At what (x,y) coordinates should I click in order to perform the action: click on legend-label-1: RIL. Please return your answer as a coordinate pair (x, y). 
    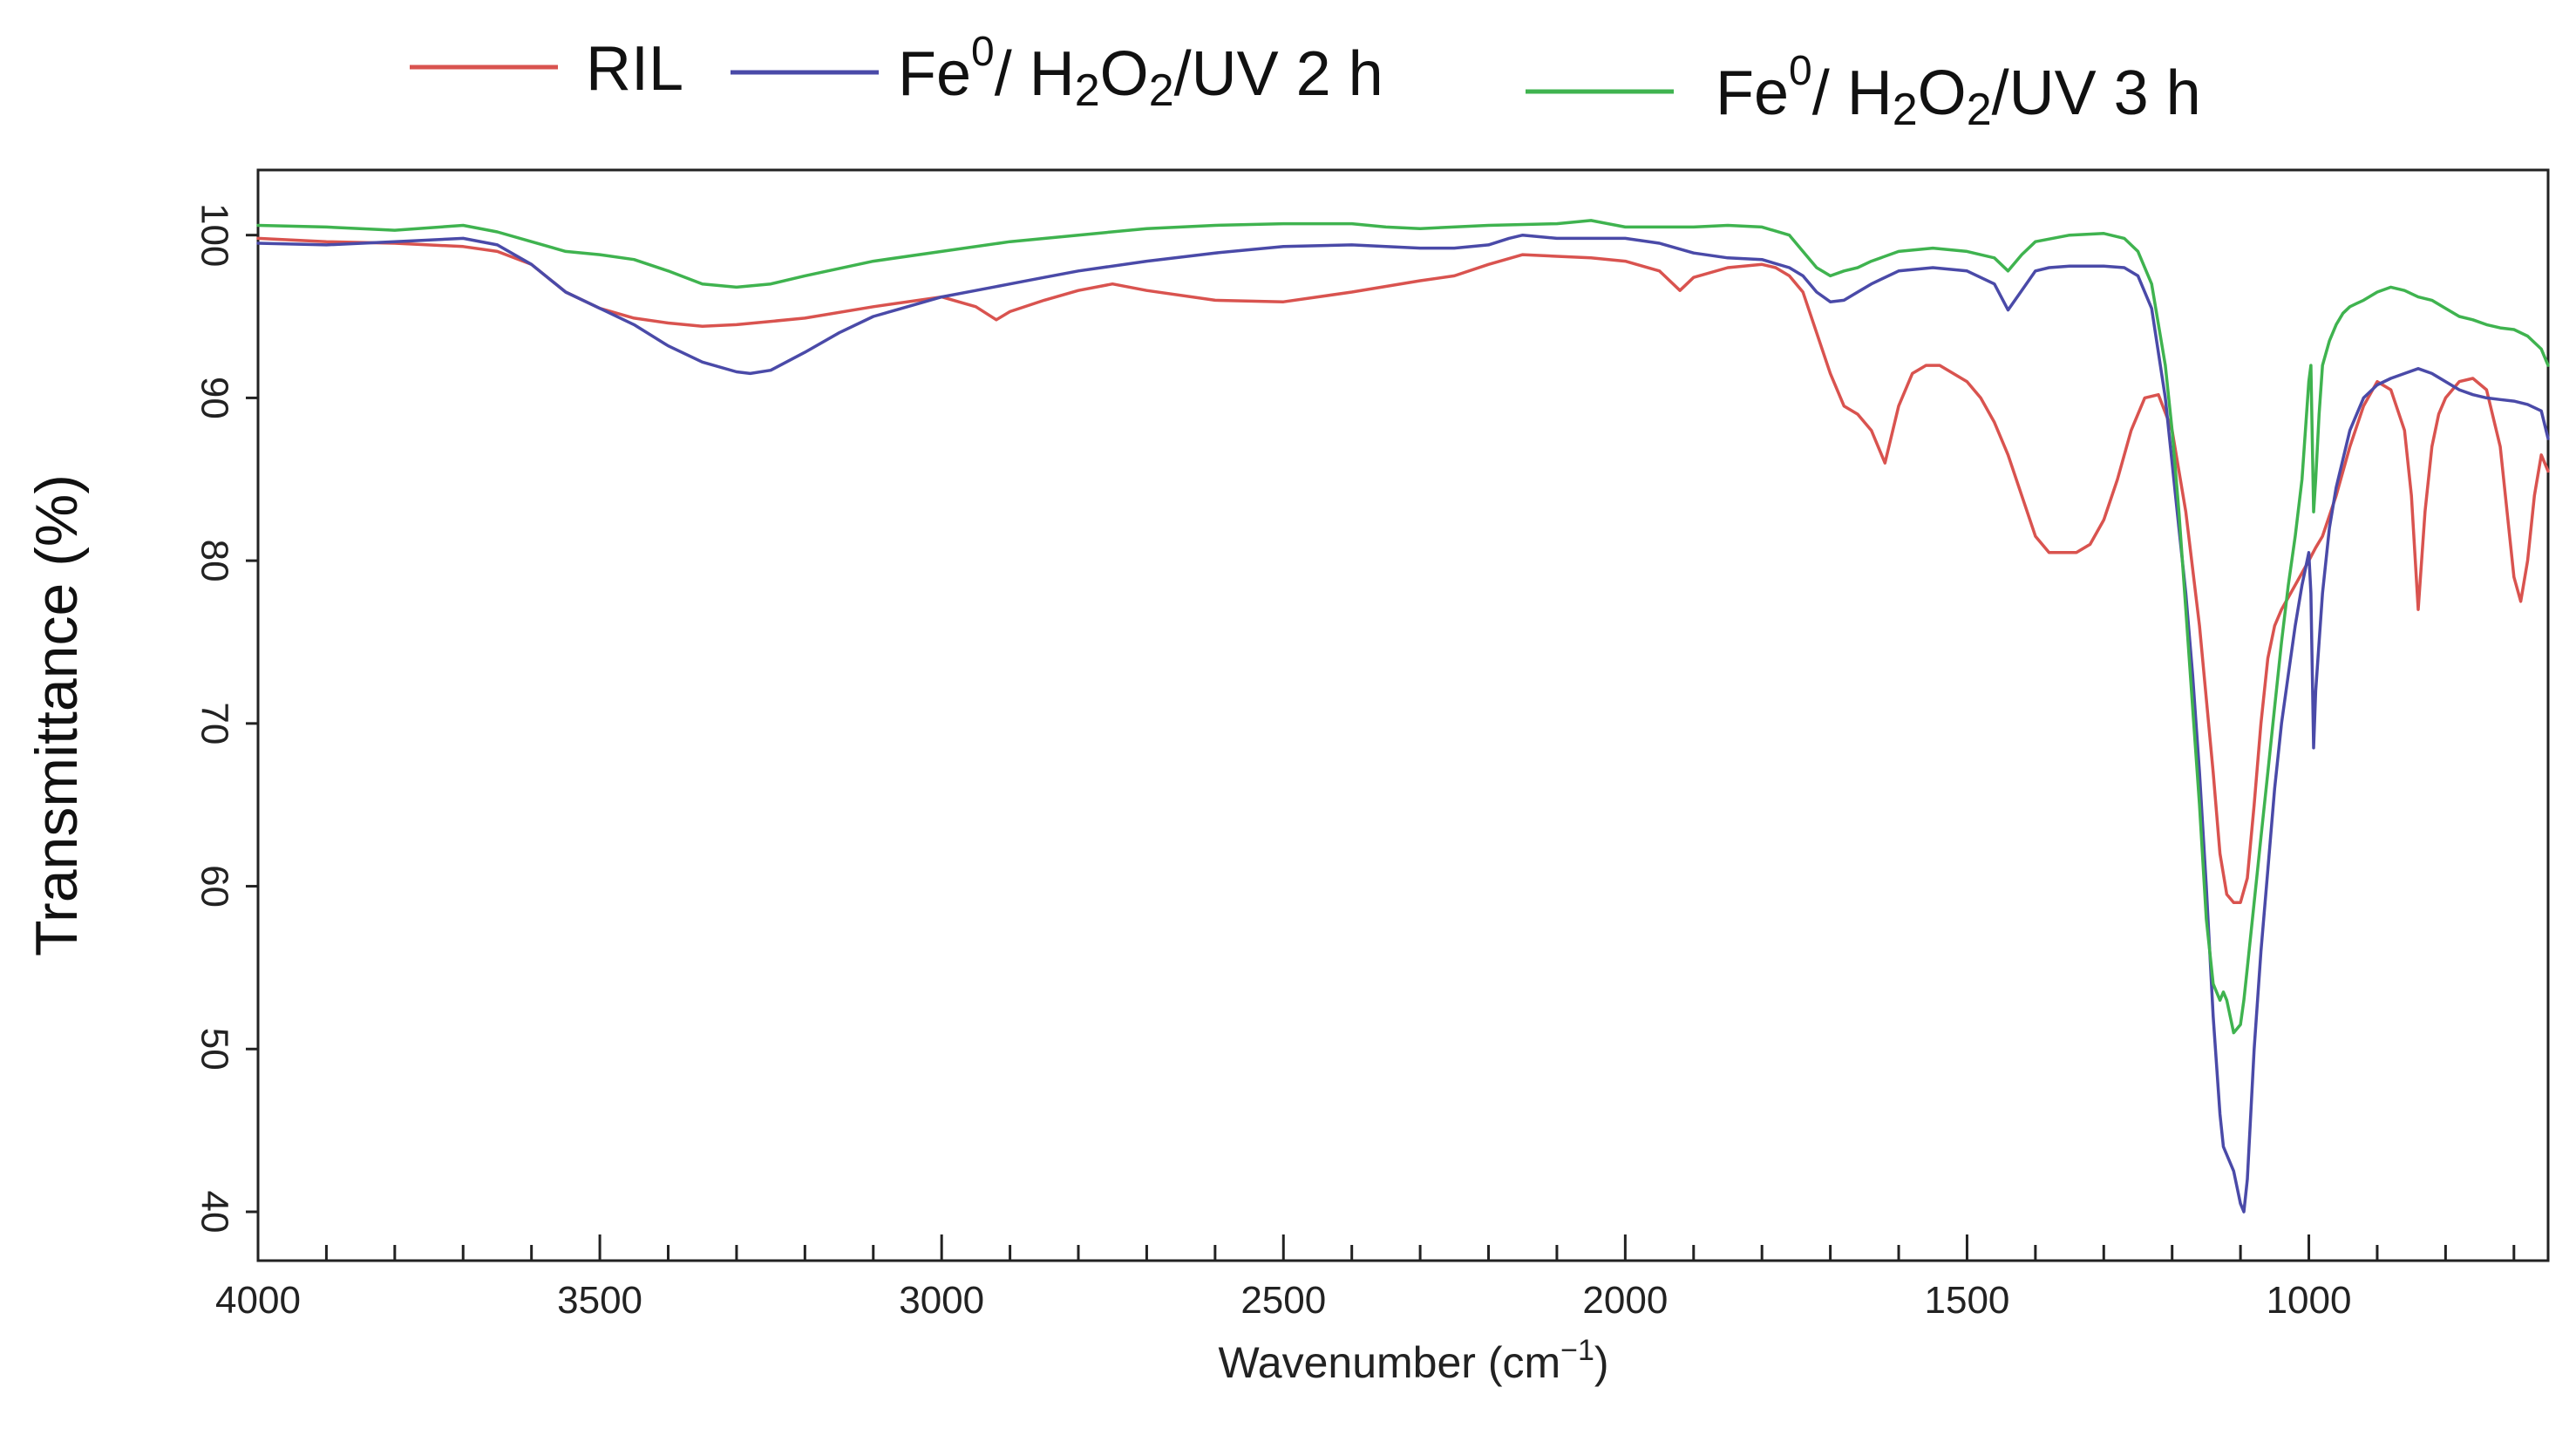
    Looking at the image, I should click on (635, 69).